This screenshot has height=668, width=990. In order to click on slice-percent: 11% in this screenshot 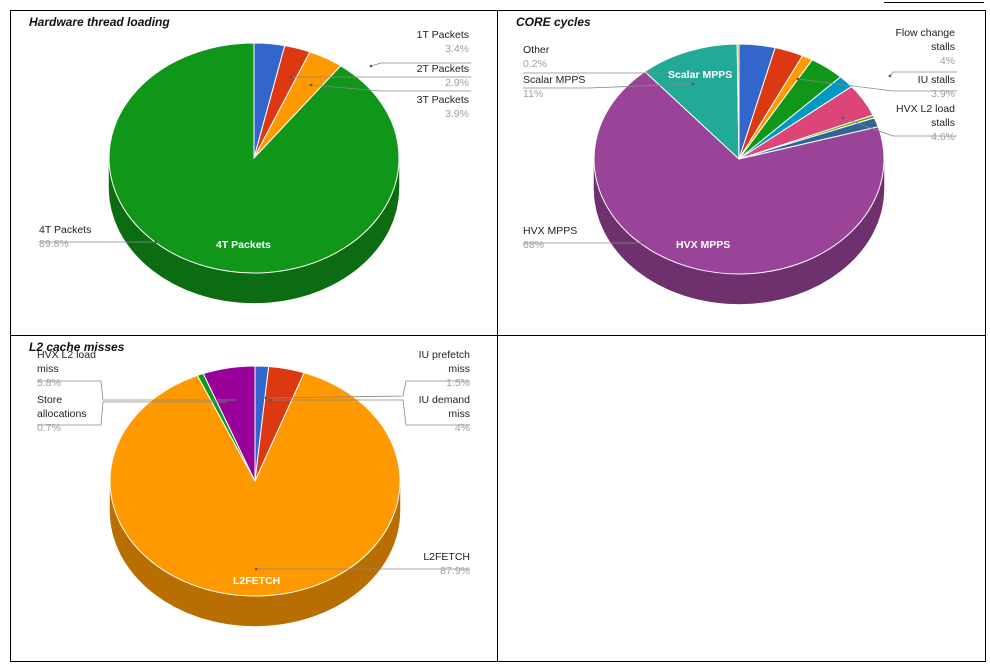, I will do `click(533, 94)`.